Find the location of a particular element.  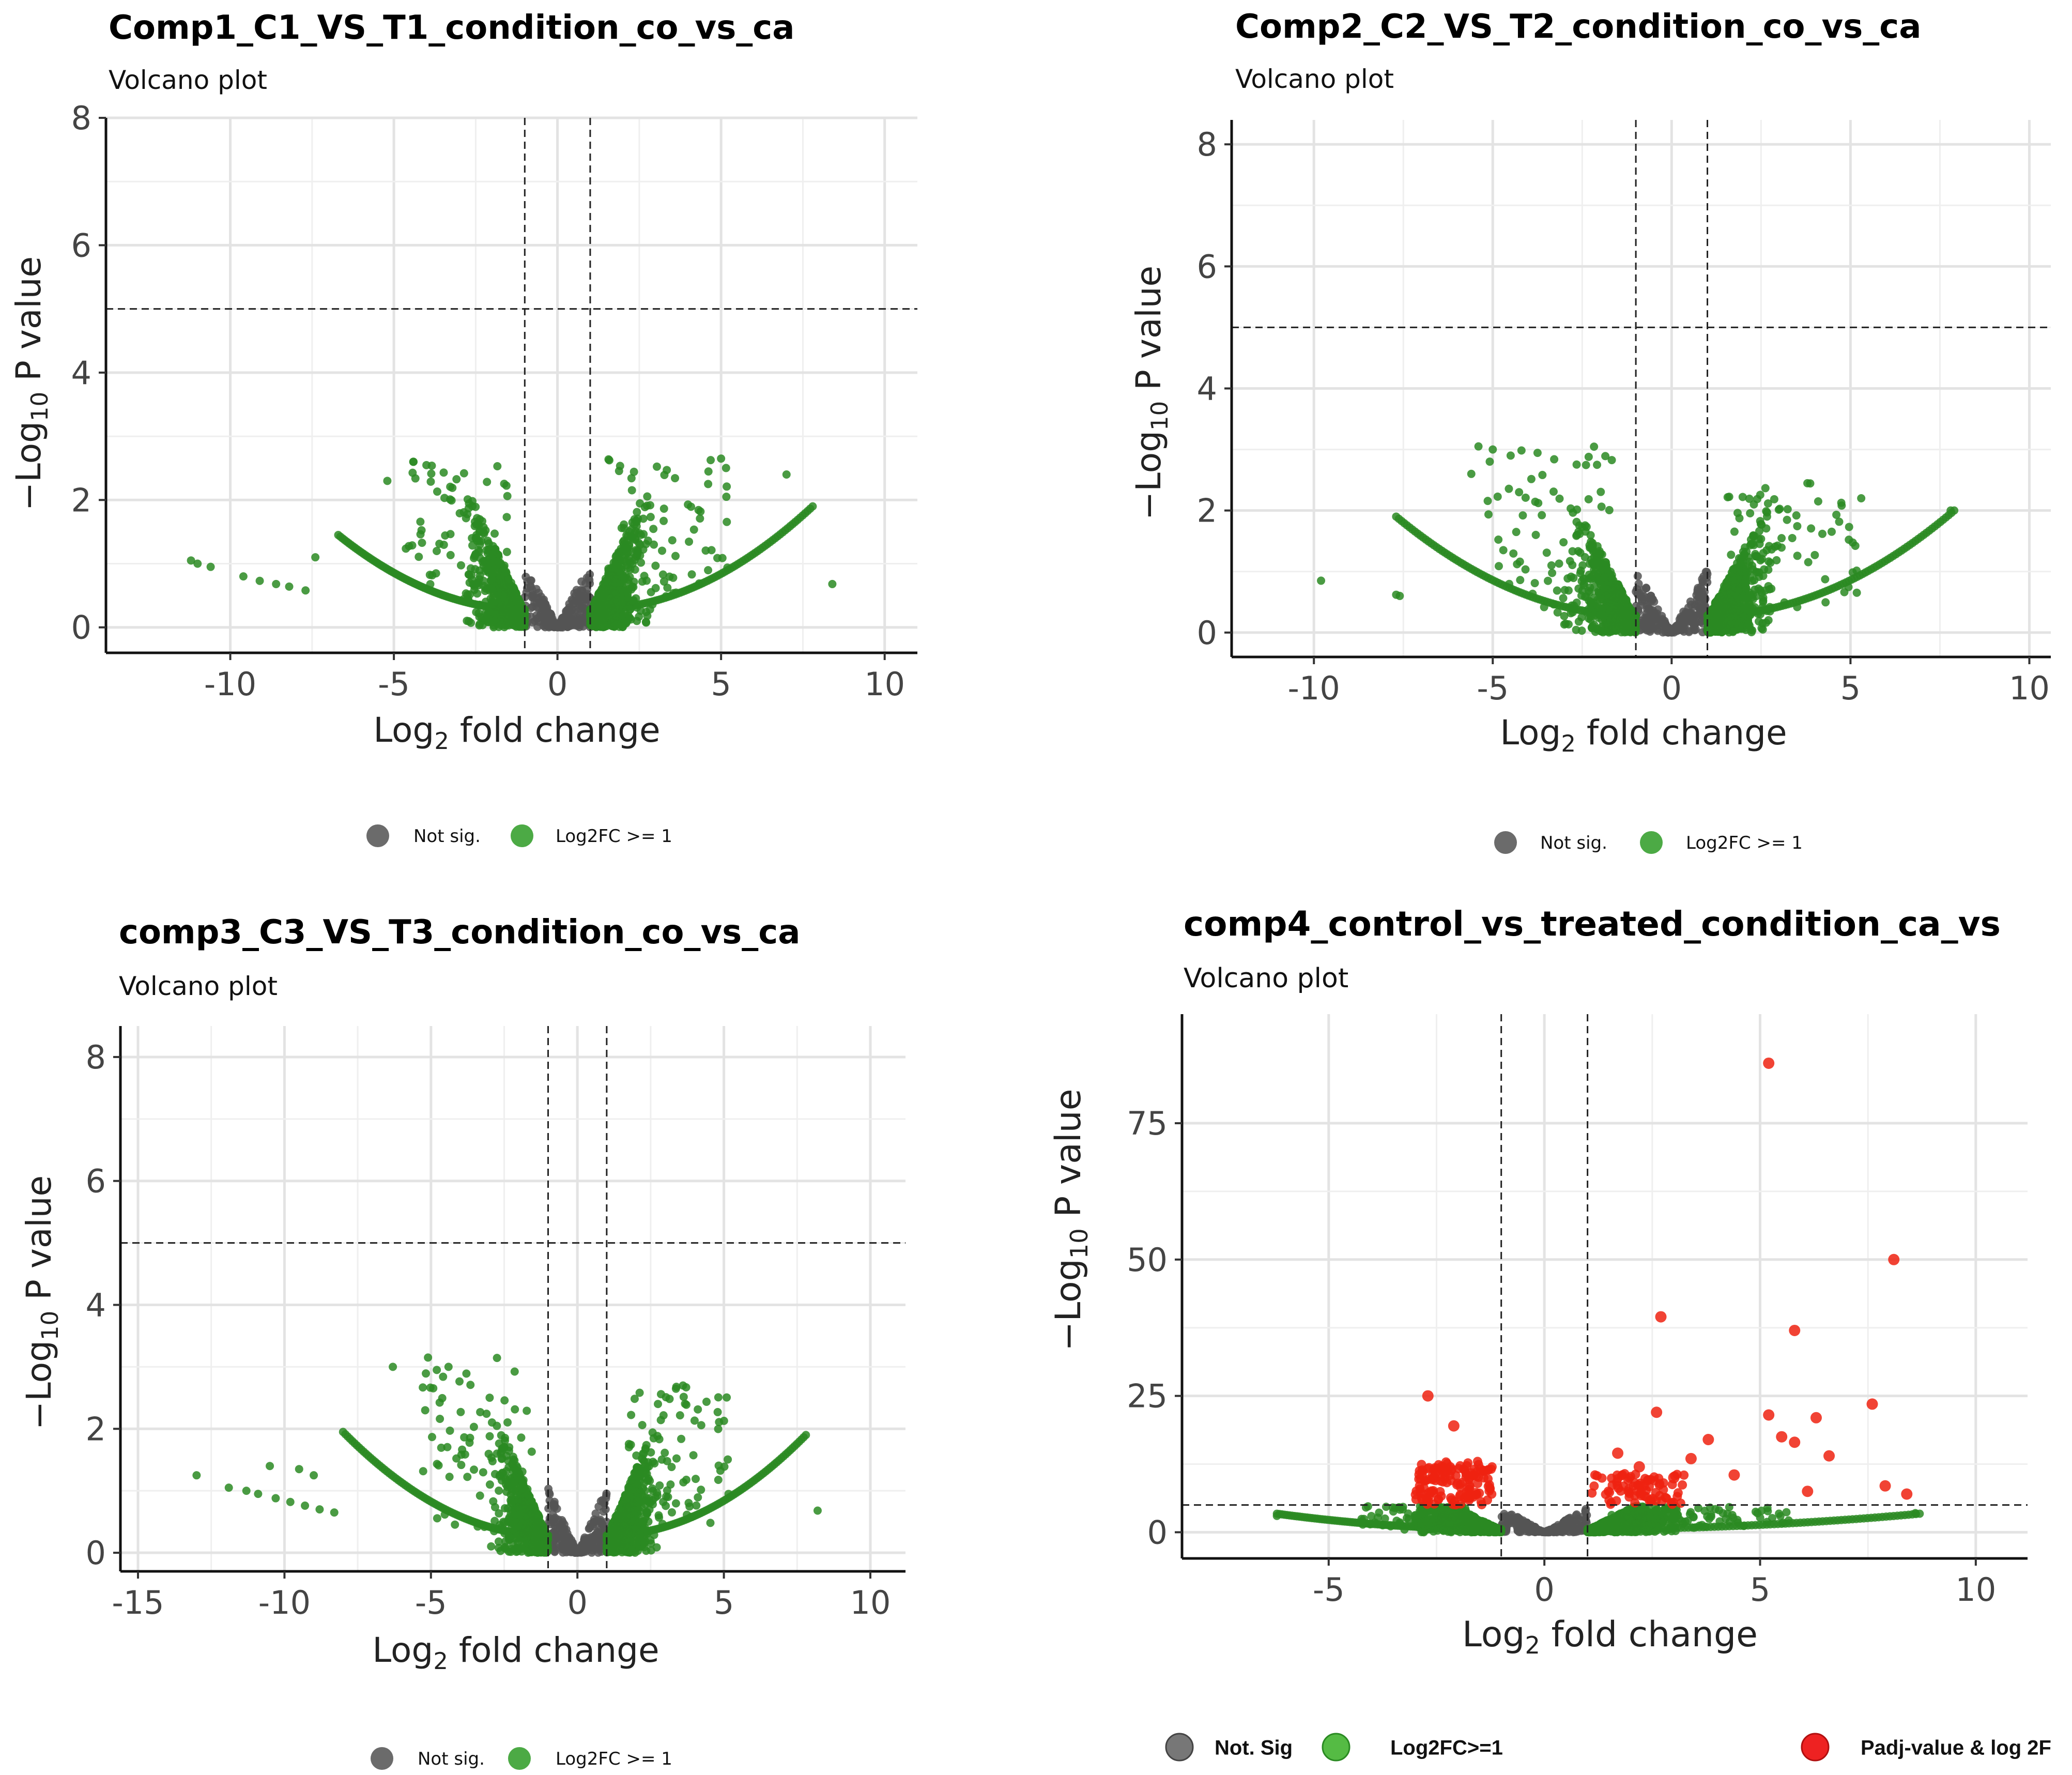

x-tick-label: 0 is located at coordinates (557, 684).